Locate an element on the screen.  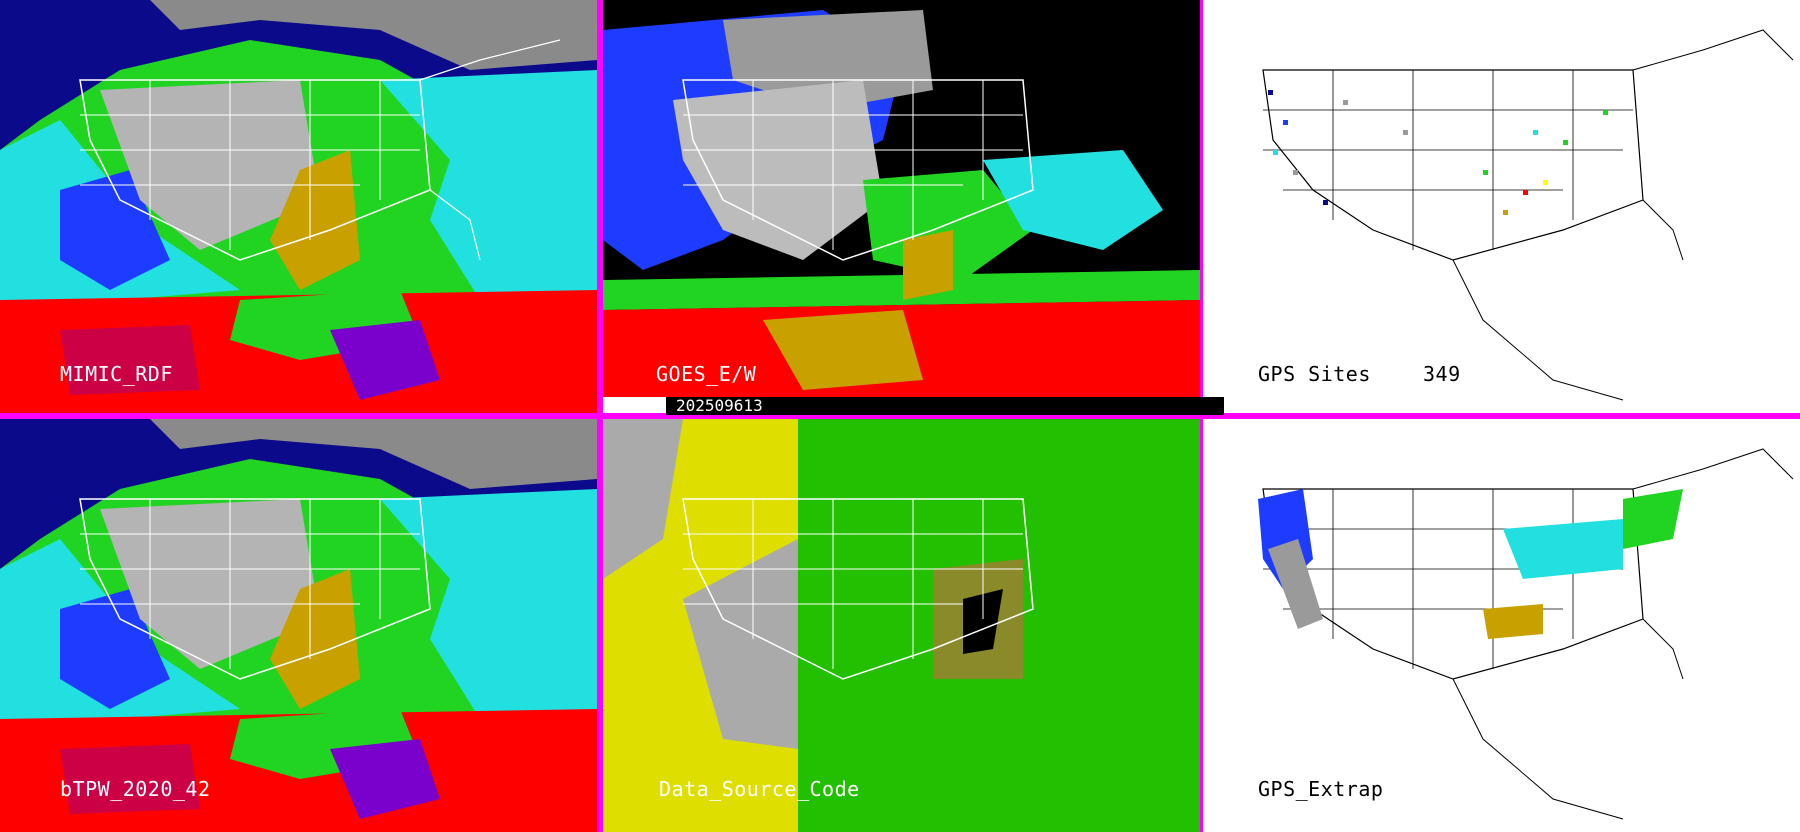
timestamp-bar: 202509613 is located at coordinates (945, 406).